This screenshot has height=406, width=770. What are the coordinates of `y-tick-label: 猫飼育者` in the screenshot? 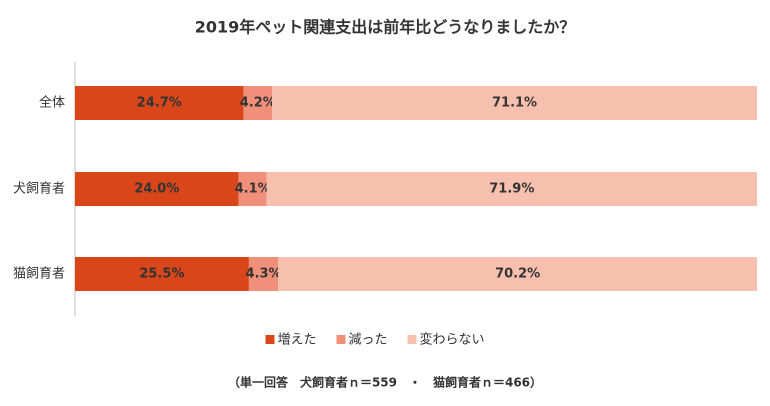 It's located at (39, 274).